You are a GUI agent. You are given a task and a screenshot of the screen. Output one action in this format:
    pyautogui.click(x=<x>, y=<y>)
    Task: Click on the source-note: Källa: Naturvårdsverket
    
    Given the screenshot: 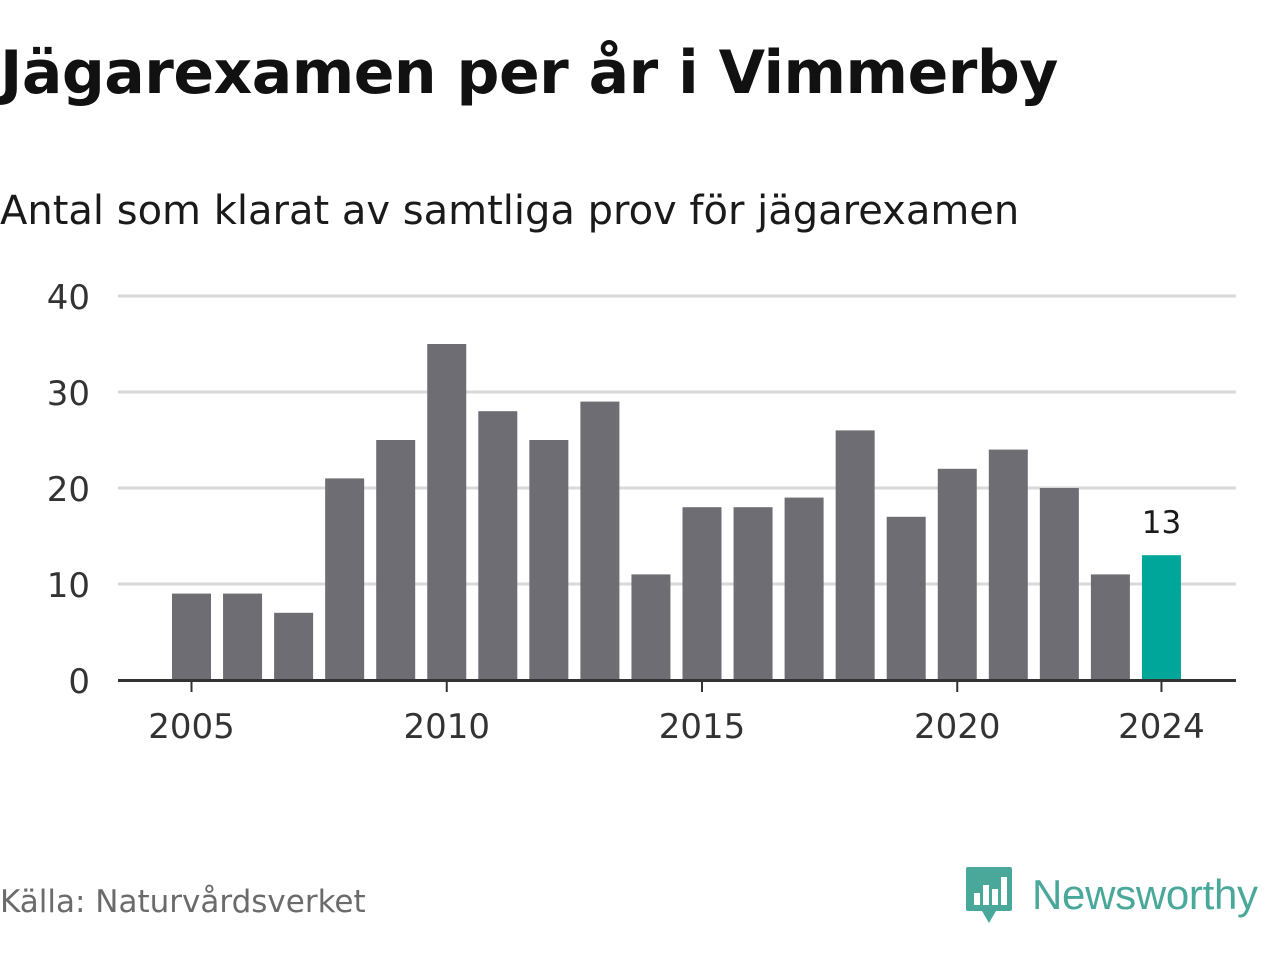 What is the action you would take?
    pyautogui.click(x=183, y=902)
    